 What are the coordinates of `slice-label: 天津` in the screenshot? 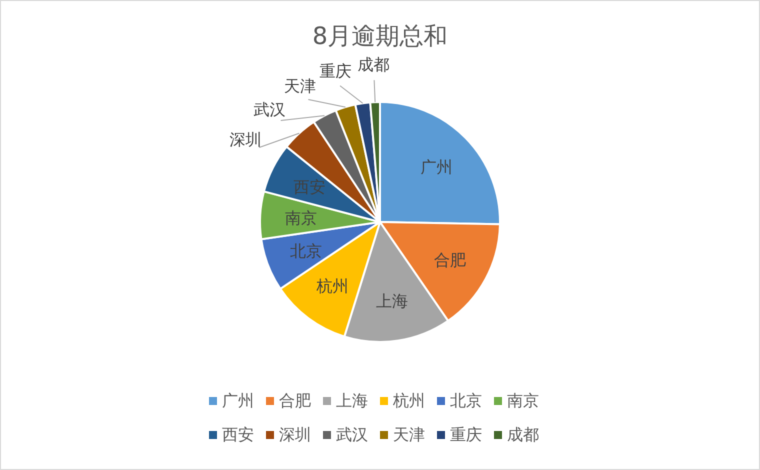 It's located at (300, 86).